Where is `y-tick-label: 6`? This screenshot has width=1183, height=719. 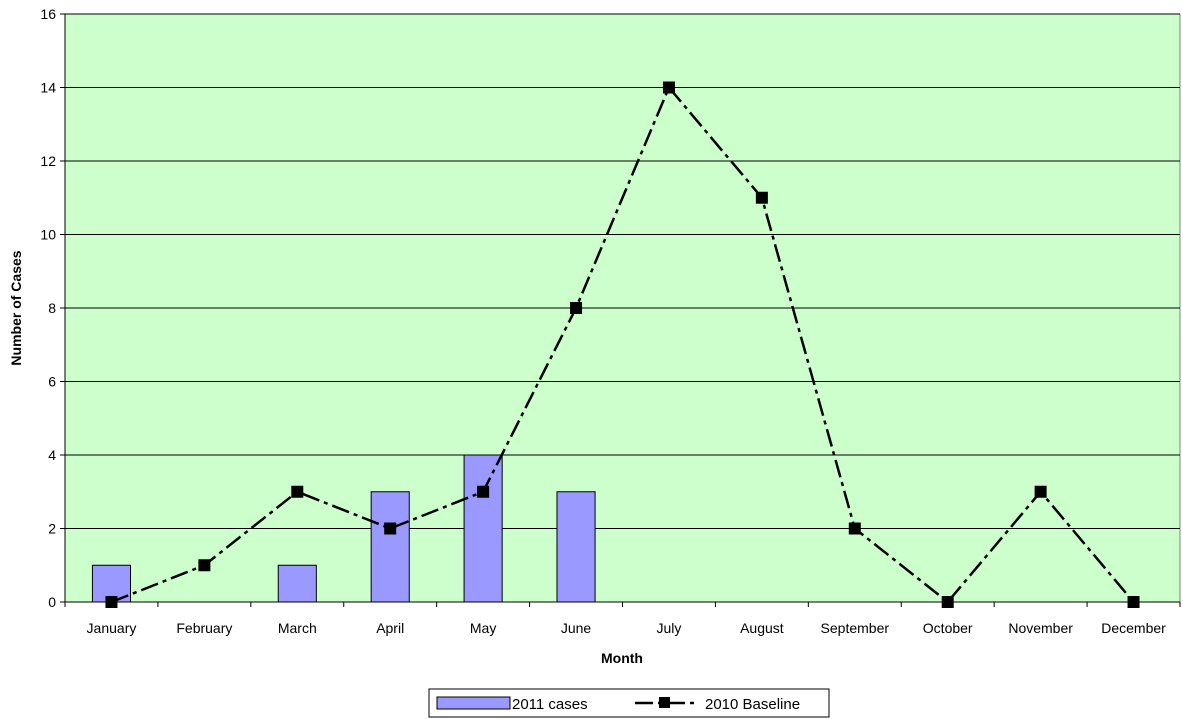
y-tick-label: 6 is located at coordinates (52, 382).